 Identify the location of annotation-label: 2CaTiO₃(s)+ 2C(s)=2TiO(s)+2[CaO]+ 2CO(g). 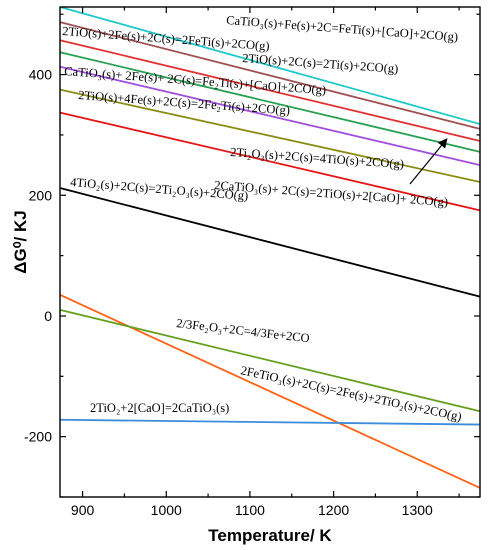
(331, 193).